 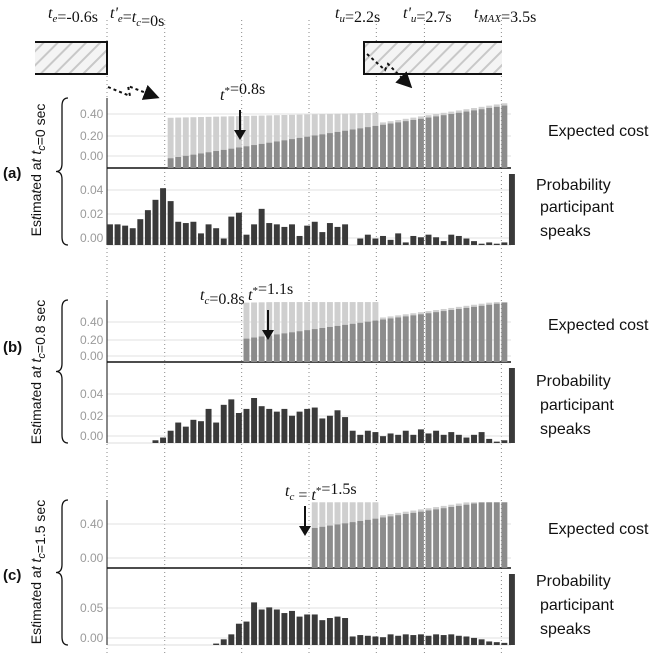 I want to click on prob-series-title: speaks, so click(x=565, y=231).